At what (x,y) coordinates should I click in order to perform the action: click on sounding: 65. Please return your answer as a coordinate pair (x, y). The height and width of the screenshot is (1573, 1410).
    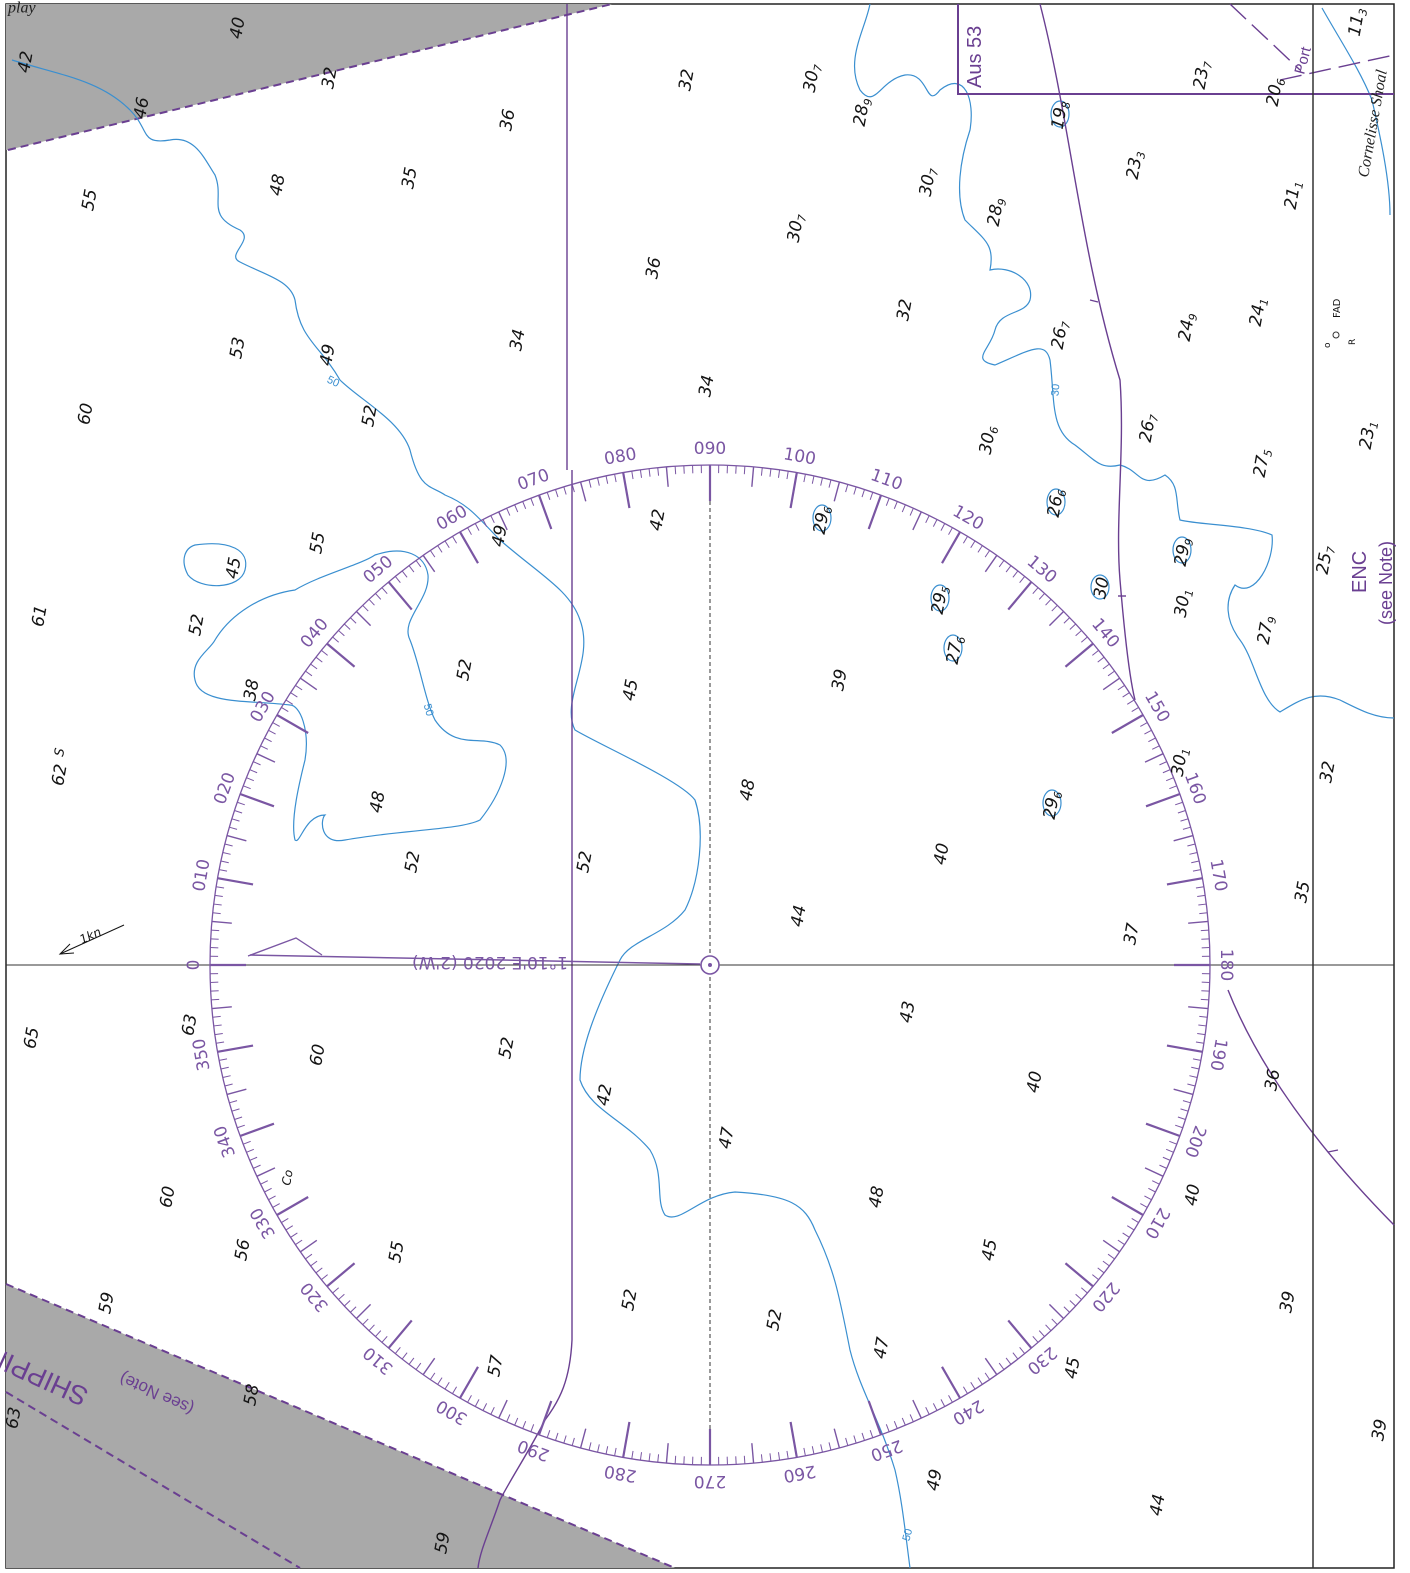
    Looking at the image, I should click on (31, 1038).